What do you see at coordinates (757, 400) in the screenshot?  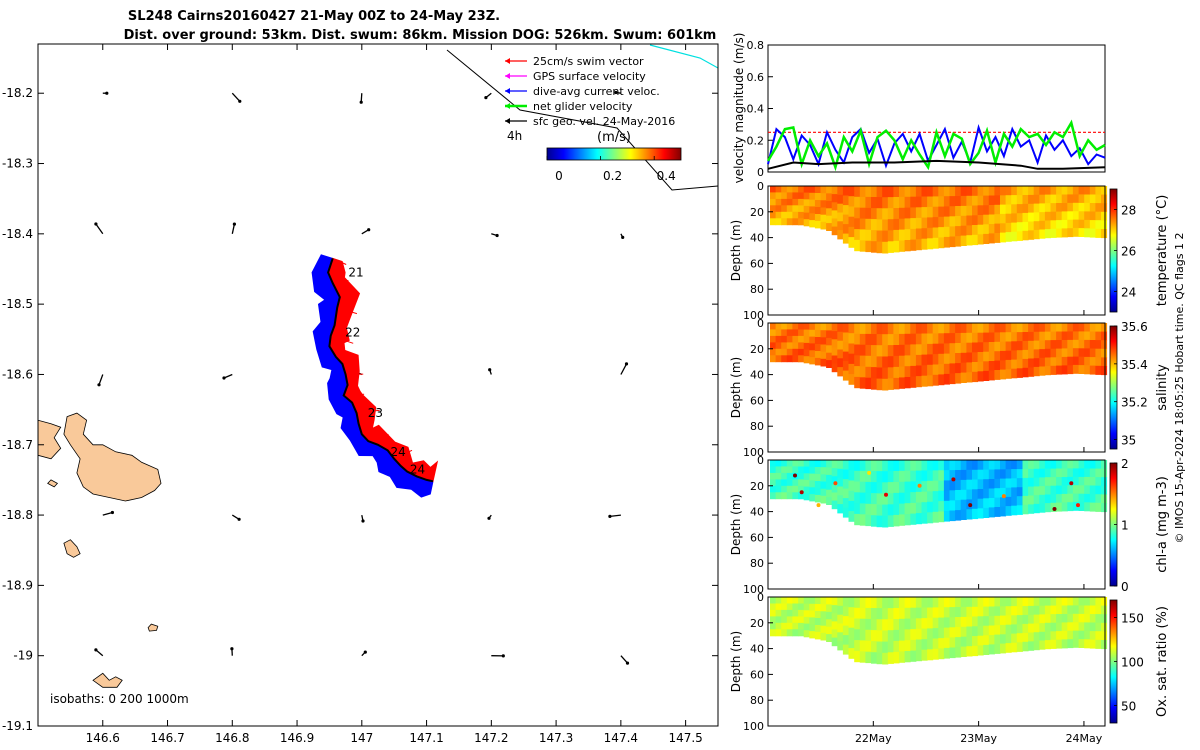 I see `section-y-tick-label: 60` at bounding box center [757, 400].